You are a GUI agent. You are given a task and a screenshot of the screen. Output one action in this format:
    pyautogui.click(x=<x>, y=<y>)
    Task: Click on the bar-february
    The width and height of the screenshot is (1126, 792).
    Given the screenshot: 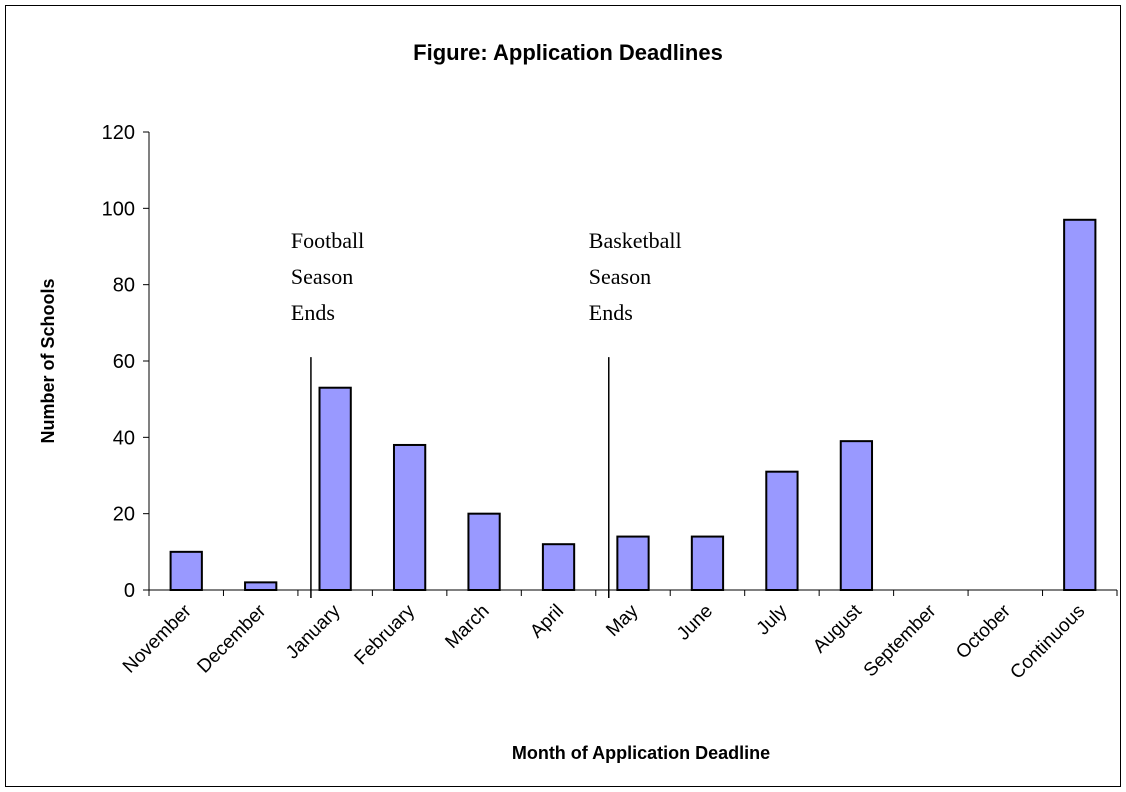 What is the action you would take?
    pyautogui.click(x=409, y=517)
    